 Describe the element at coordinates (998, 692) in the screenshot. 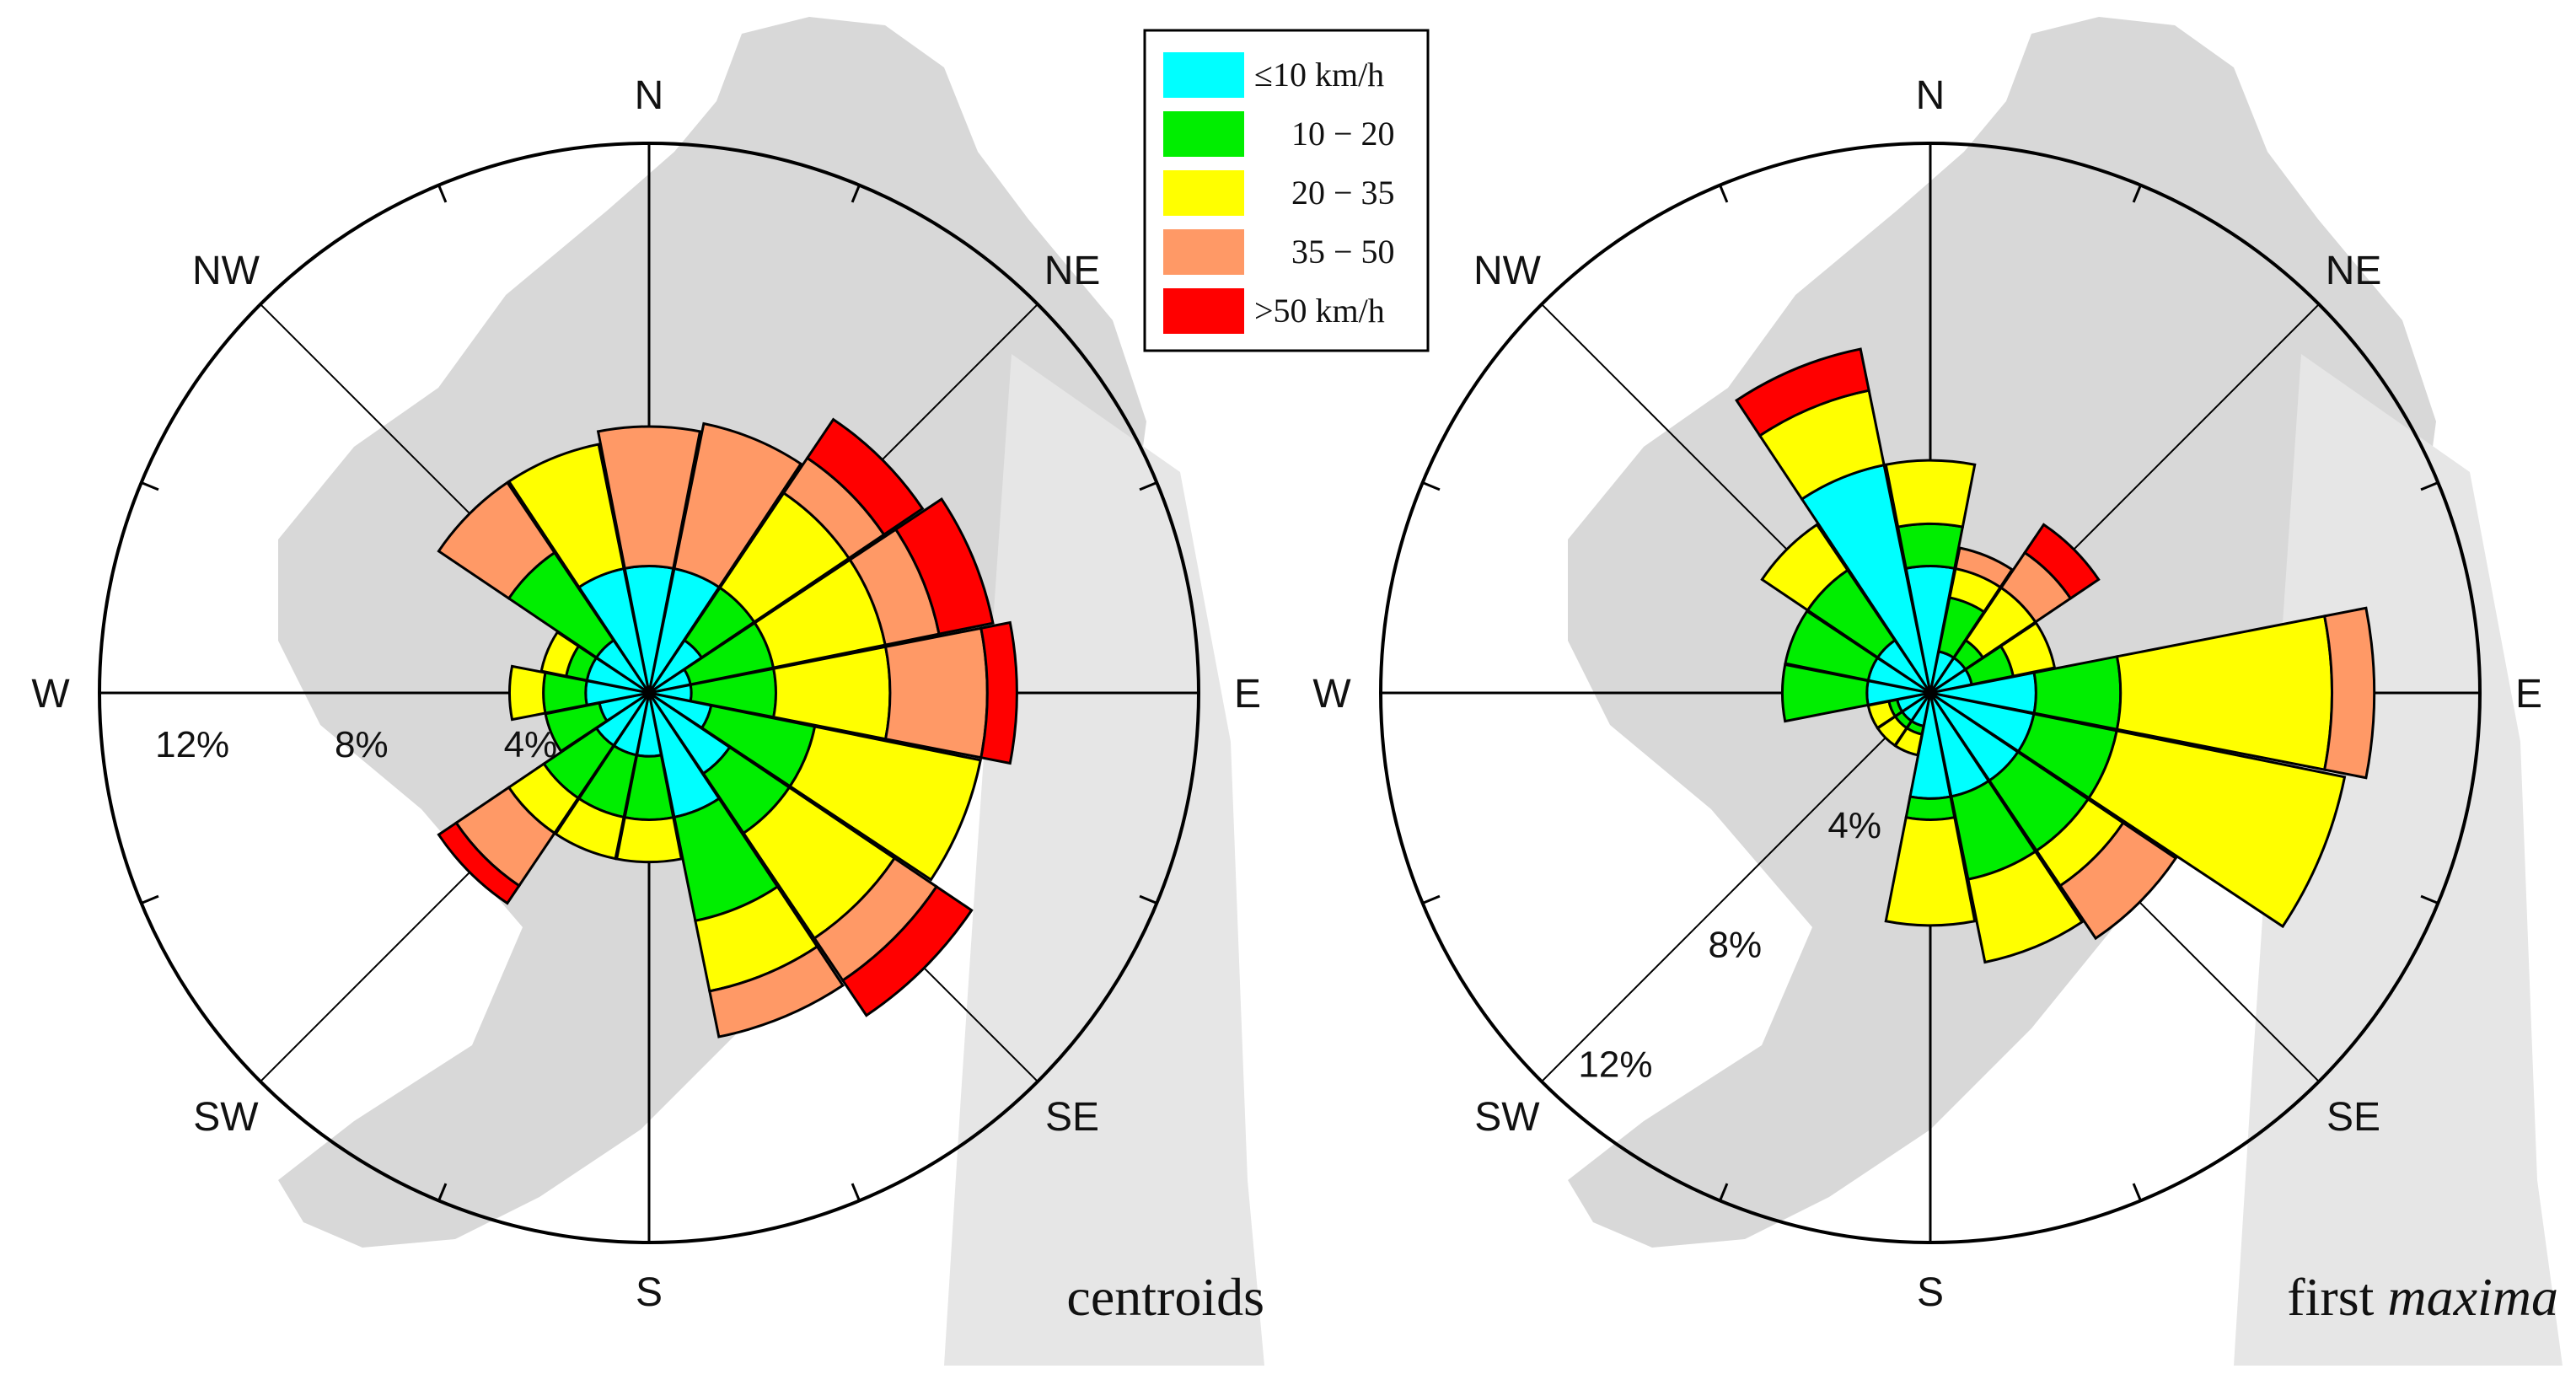

I see `wedge-s4-b4` at that location.